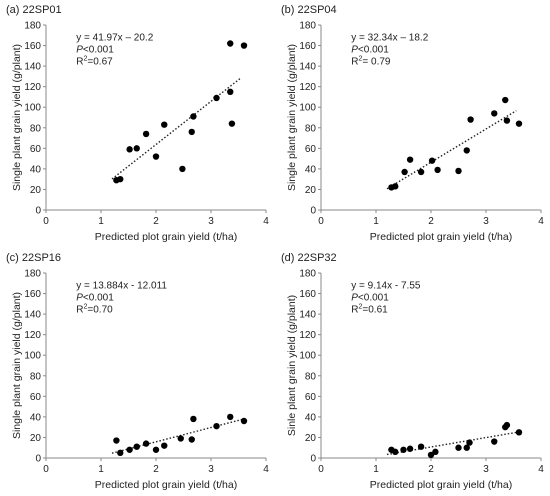 This screenshot has width=550, height=496. What do you see at coordinates (309, 258) in the screenshot?
I see `chart-title: (d) 22SP32` at bounding box center [309, 258].